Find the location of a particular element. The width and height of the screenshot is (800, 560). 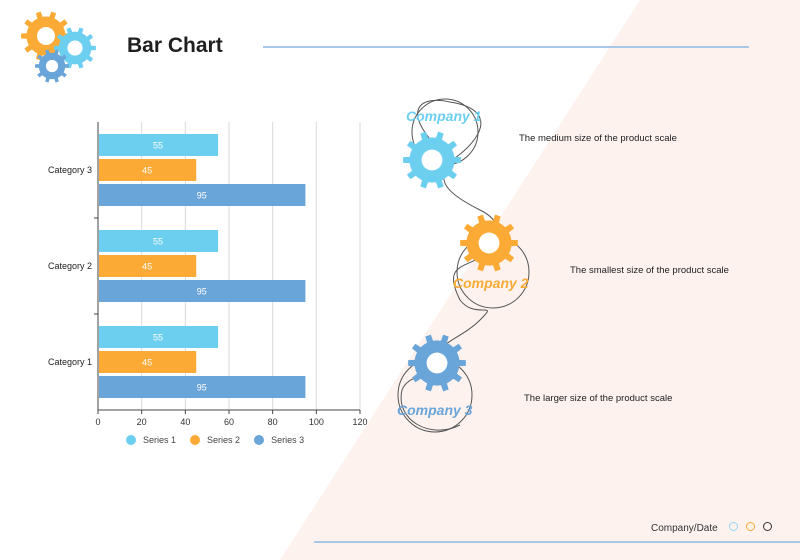

footer-dots is located at coordinates (750, 526).